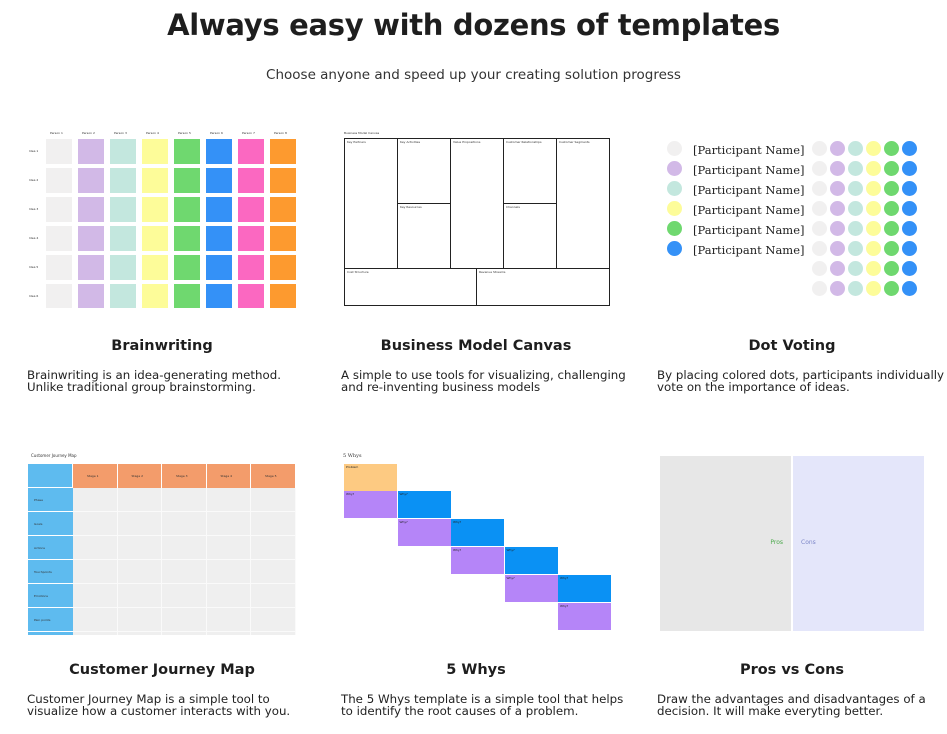  Describe the element at coordinates (280, 133) in the screenshot. I see `brainwriting-column-label: Person 8` at that location.